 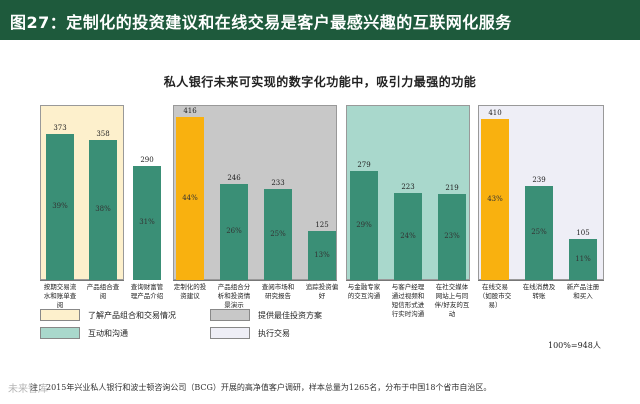 I want to click on percent-label: 26%, so click(x=234, y=231).